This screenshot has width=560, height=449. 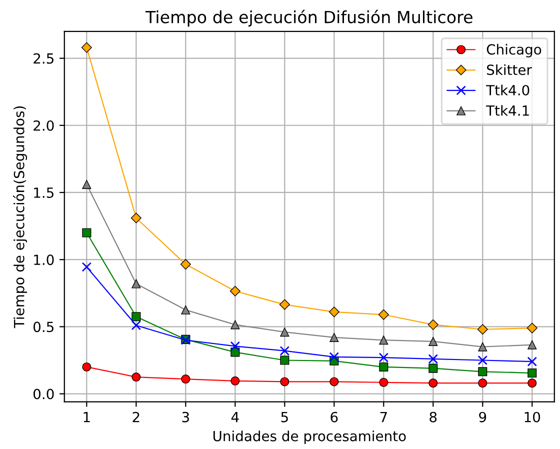 I want to click on x-tick-label: 5, so click(x=284, y=417).